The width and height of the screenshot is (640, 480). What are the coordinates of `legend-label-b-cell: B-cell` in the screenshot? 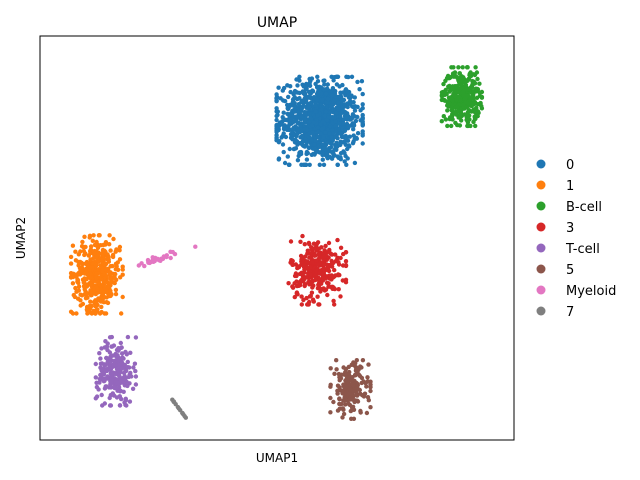 It's located at (584, 207).